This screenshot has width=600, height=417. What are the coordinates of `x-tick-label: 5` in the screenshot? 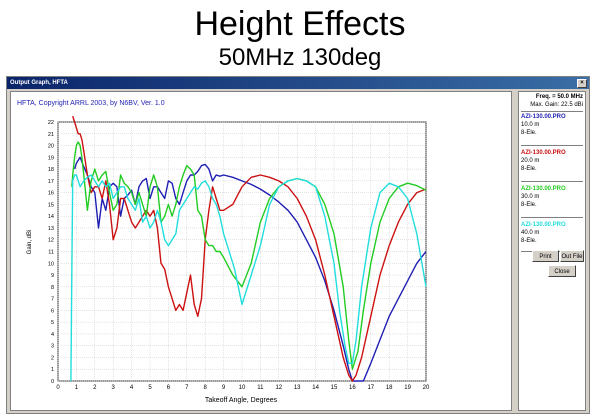 It's located at (150, 388).